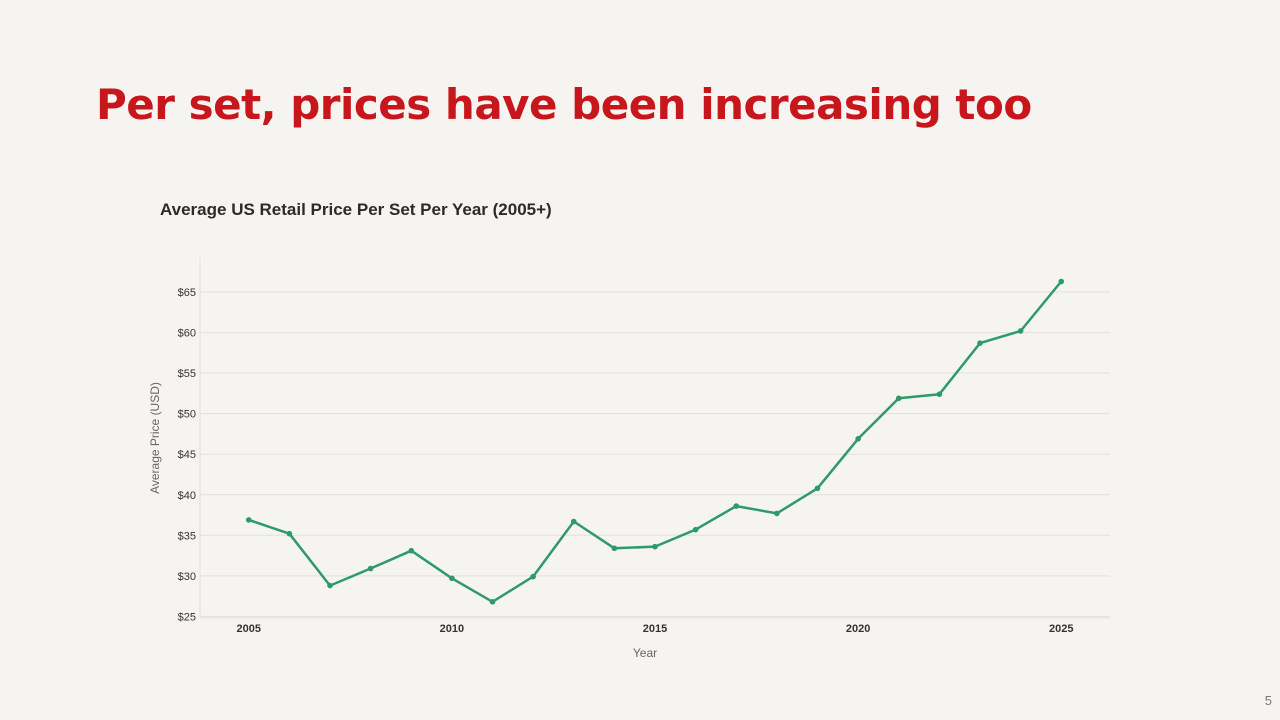 The height and width of the screenshot is (720, 1280). Describe the element at coordinates (289, 533) in the screenshot. I see `data-point-2006` at that location.